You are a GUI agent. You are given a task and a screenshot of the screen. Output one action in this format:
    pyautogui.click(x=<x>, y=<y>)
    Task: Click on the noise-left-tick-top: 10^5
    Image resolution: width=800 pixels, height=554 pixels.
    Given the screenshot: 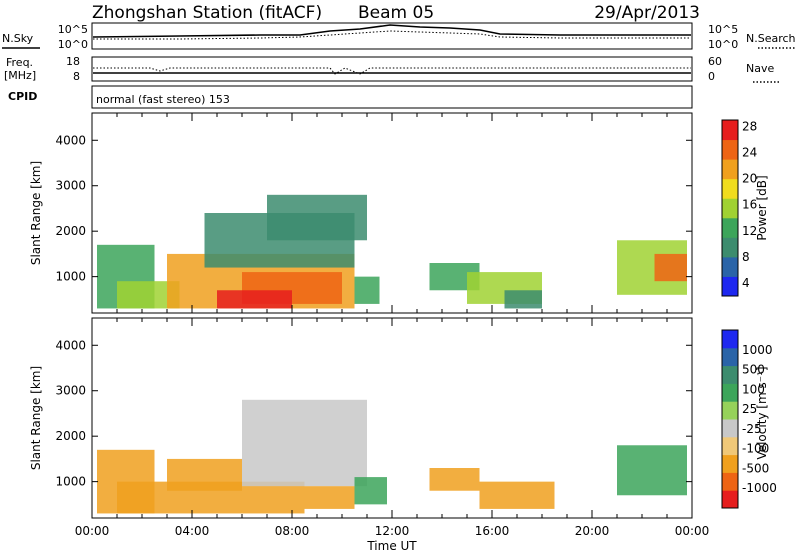 What is the action you would take?
    pyautogui.click(x=73, y=29)
    